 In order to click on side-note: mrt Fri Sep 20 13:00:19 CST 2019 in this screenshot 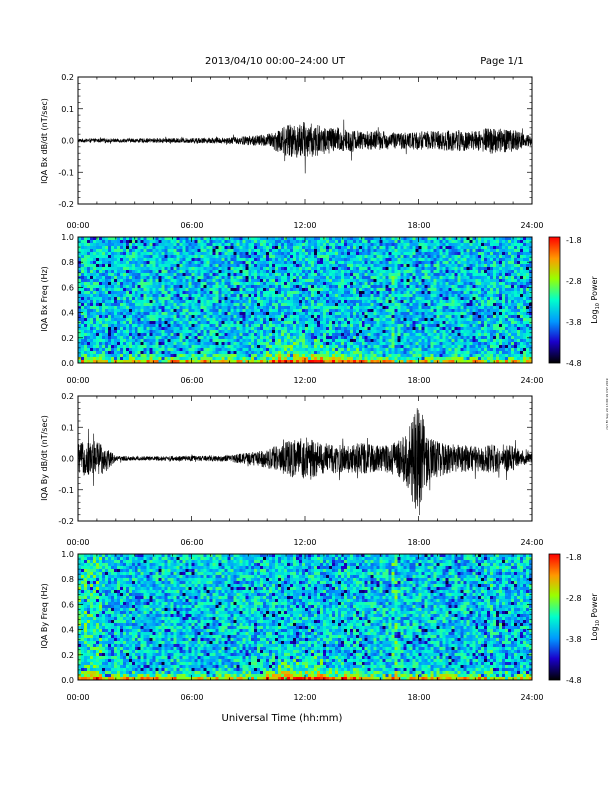, I will do `click(607, 403)`.